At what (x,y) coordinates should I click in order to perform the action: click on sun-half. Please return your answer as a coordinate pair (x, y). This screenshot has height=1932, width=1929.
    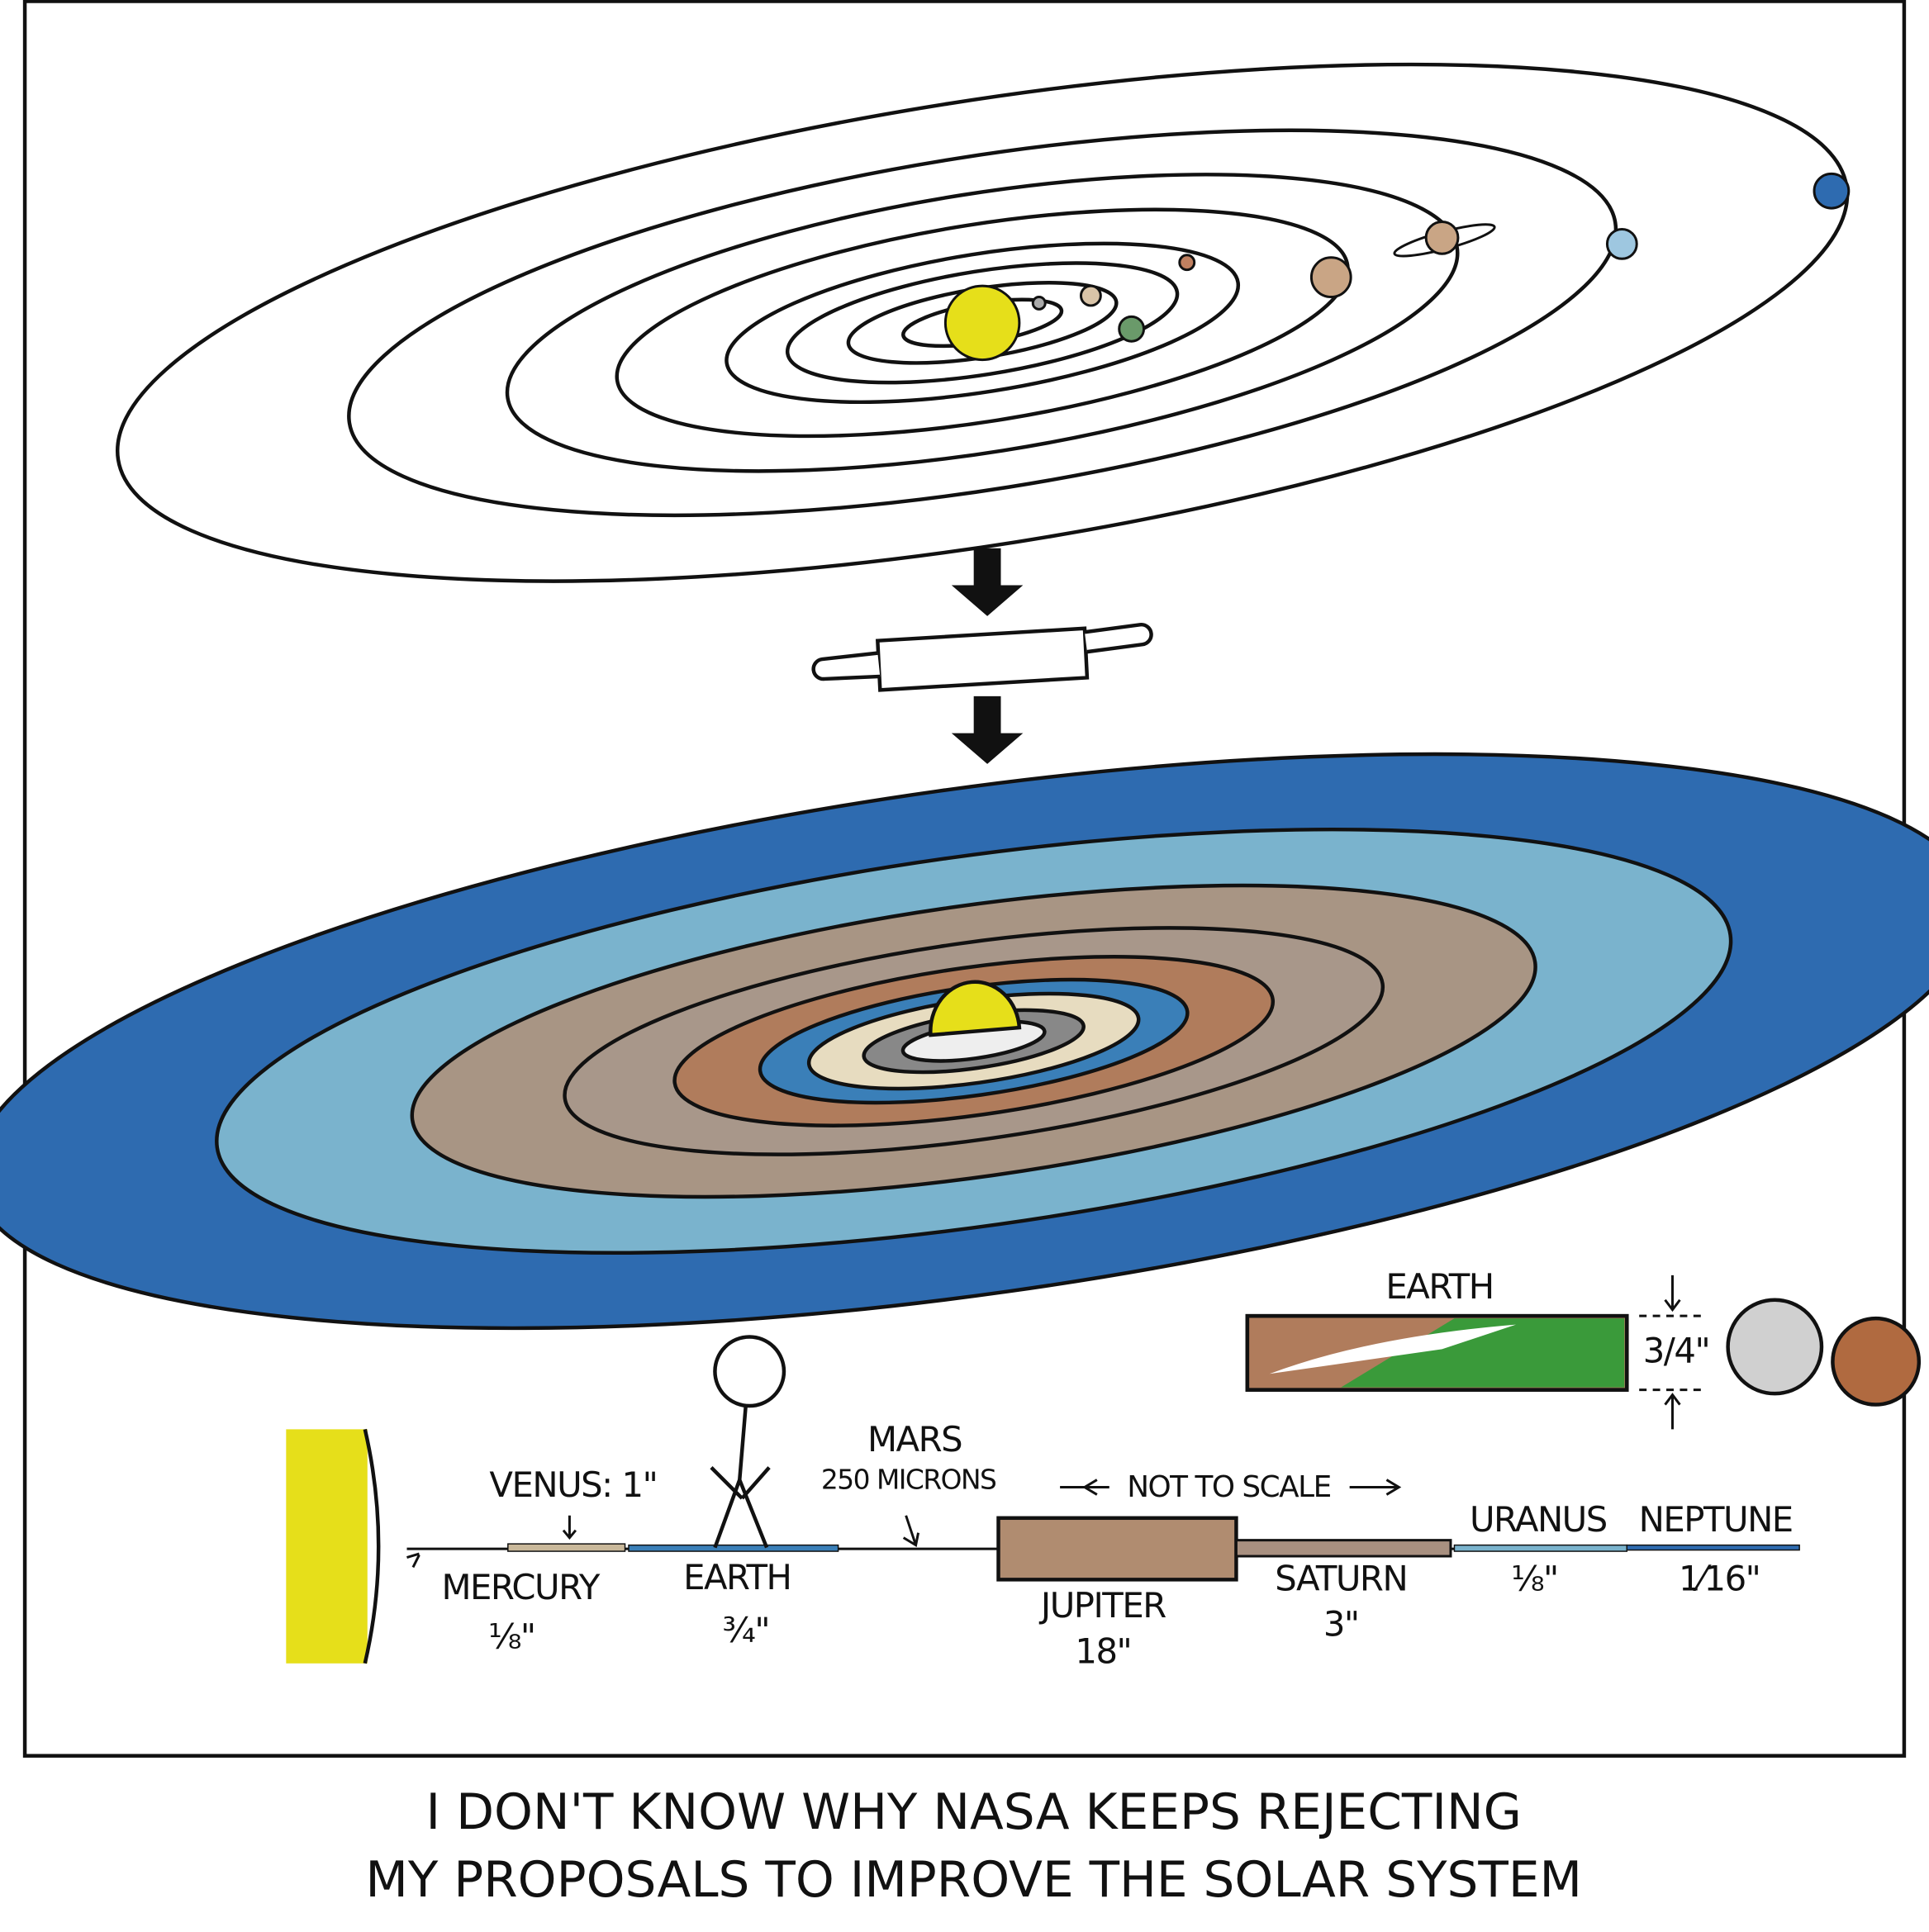
    Looking at the image, I should click on (976, 1009).